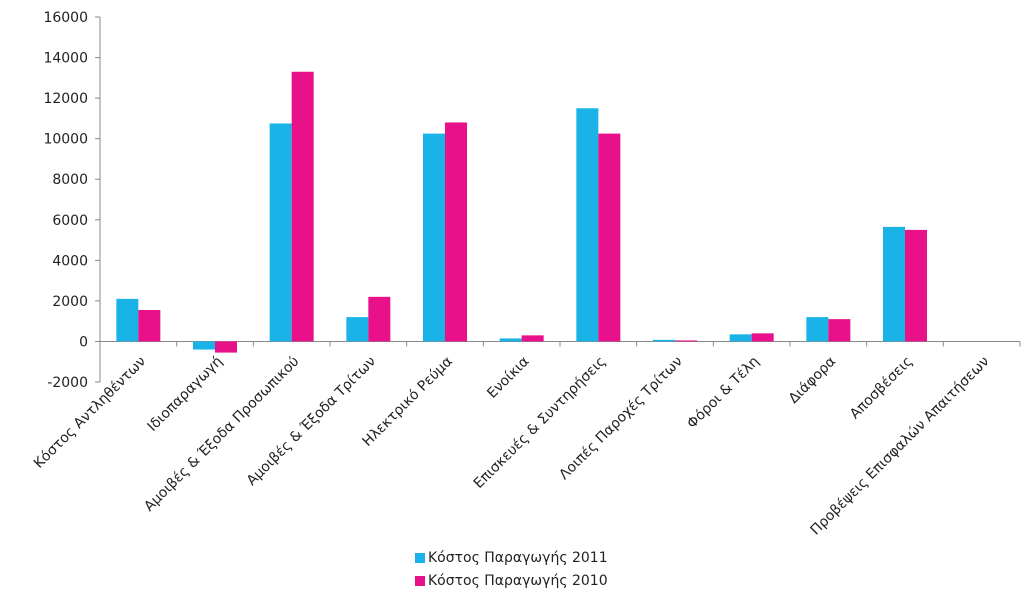 This screenshot has height=599, width=1027. Describe the element at coordinates (420, 580) in the screenshot. I see `legend-swatch-2010` at that location.